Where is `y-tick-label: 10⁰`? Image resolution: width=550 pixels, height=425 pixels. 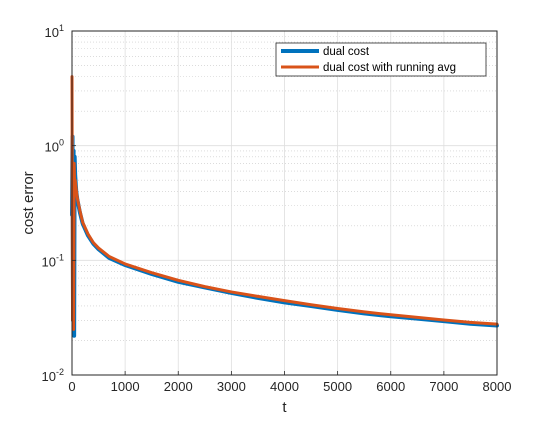
y-tick-label: 10⁰ is located at coordinates (54, 146).